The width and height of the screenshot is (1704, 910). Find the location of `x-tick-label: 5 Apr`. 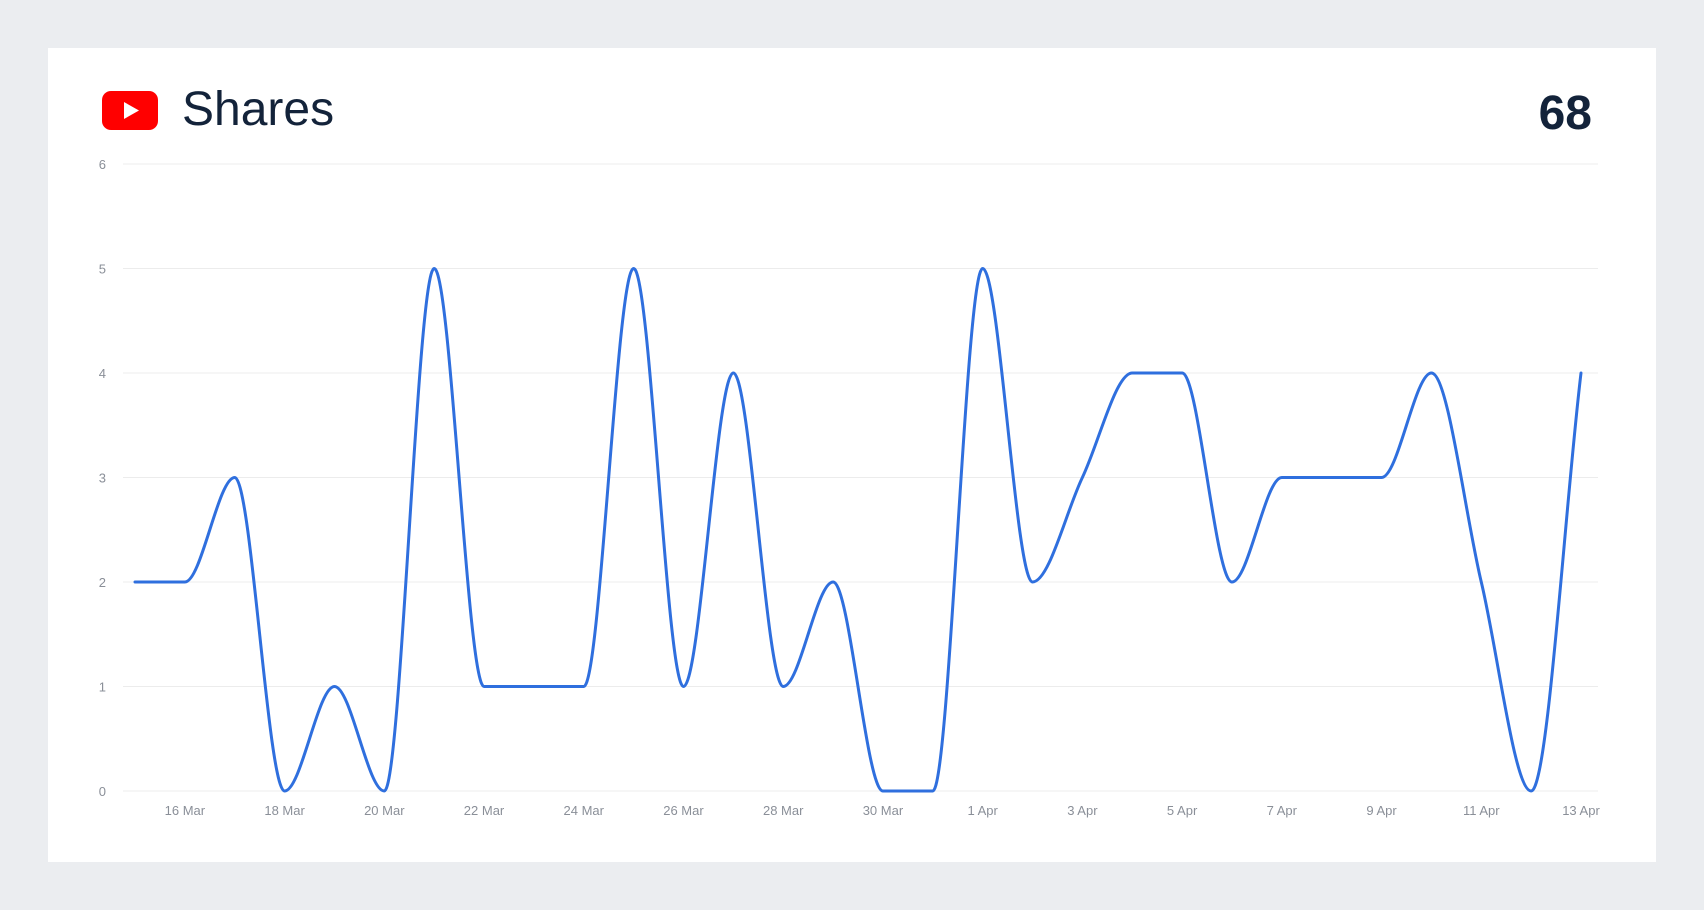

x-tick-label: 5 Apr is located at coordinates (1182, 810).